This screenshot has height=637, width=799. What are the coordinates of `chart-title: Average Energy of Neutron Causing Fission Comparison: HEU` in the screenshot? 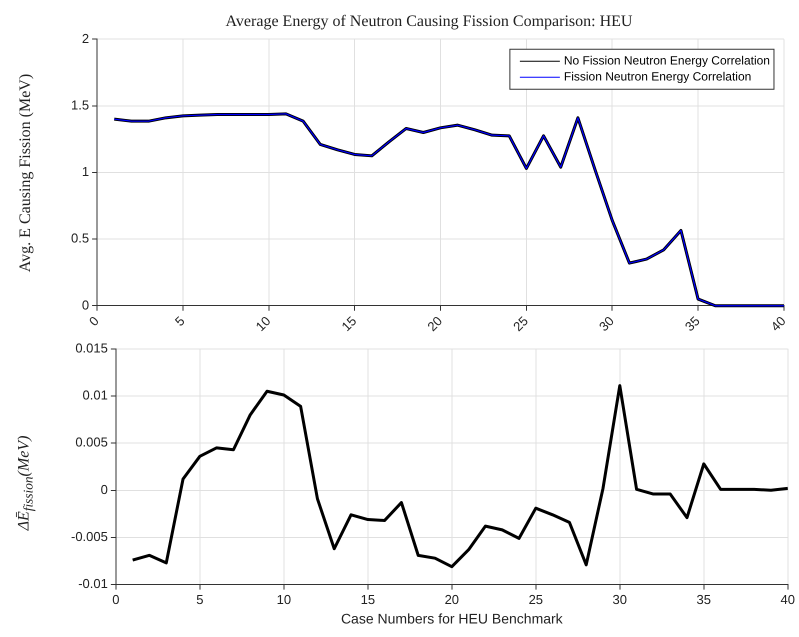 It's located at (429, 21).